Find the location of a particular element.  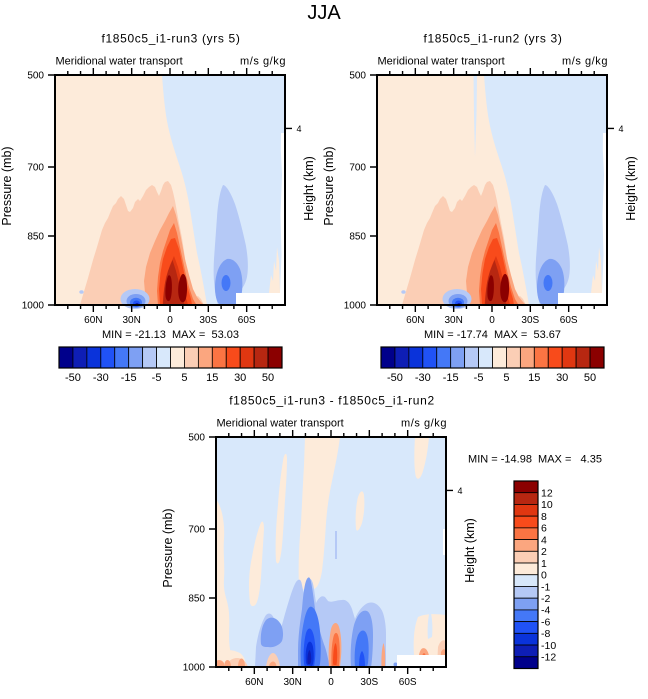

svg-text: 1 is located at coordinates (544, 564).